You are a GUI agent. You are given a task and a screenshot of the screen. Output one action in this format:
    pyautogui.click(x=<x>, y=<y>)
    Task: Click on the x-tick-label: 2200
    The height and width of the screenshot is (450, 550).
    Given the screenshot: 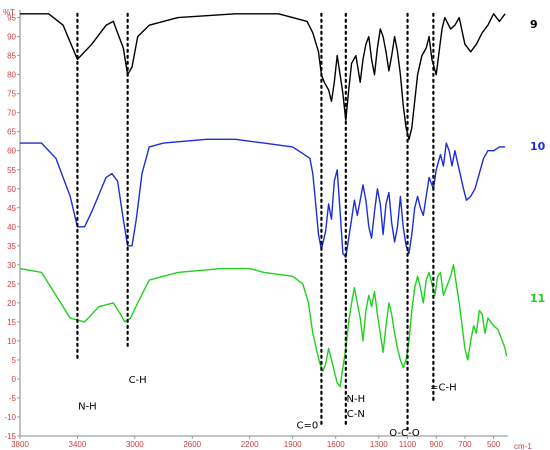 What is the action you would take?
    pyautogui.click(x=250, y=444)
    